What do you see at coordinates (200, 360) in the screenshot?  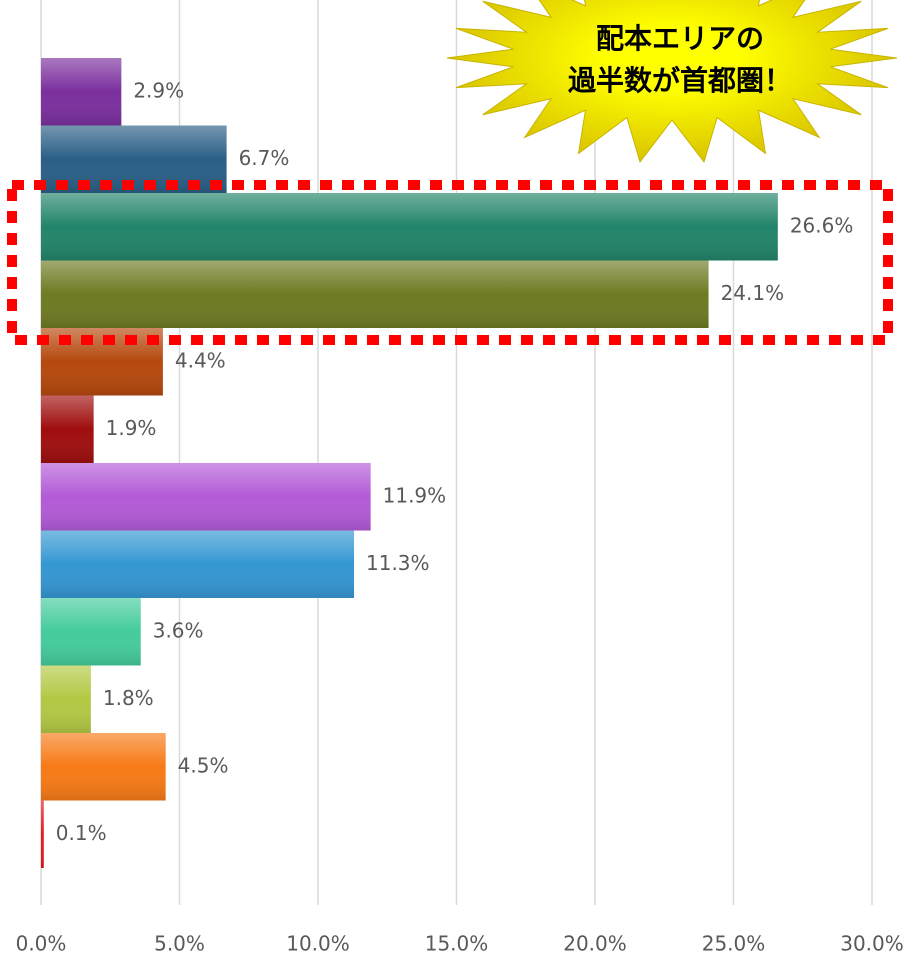 I see `value-label: 4.4%` at bounding box center [200, 360].